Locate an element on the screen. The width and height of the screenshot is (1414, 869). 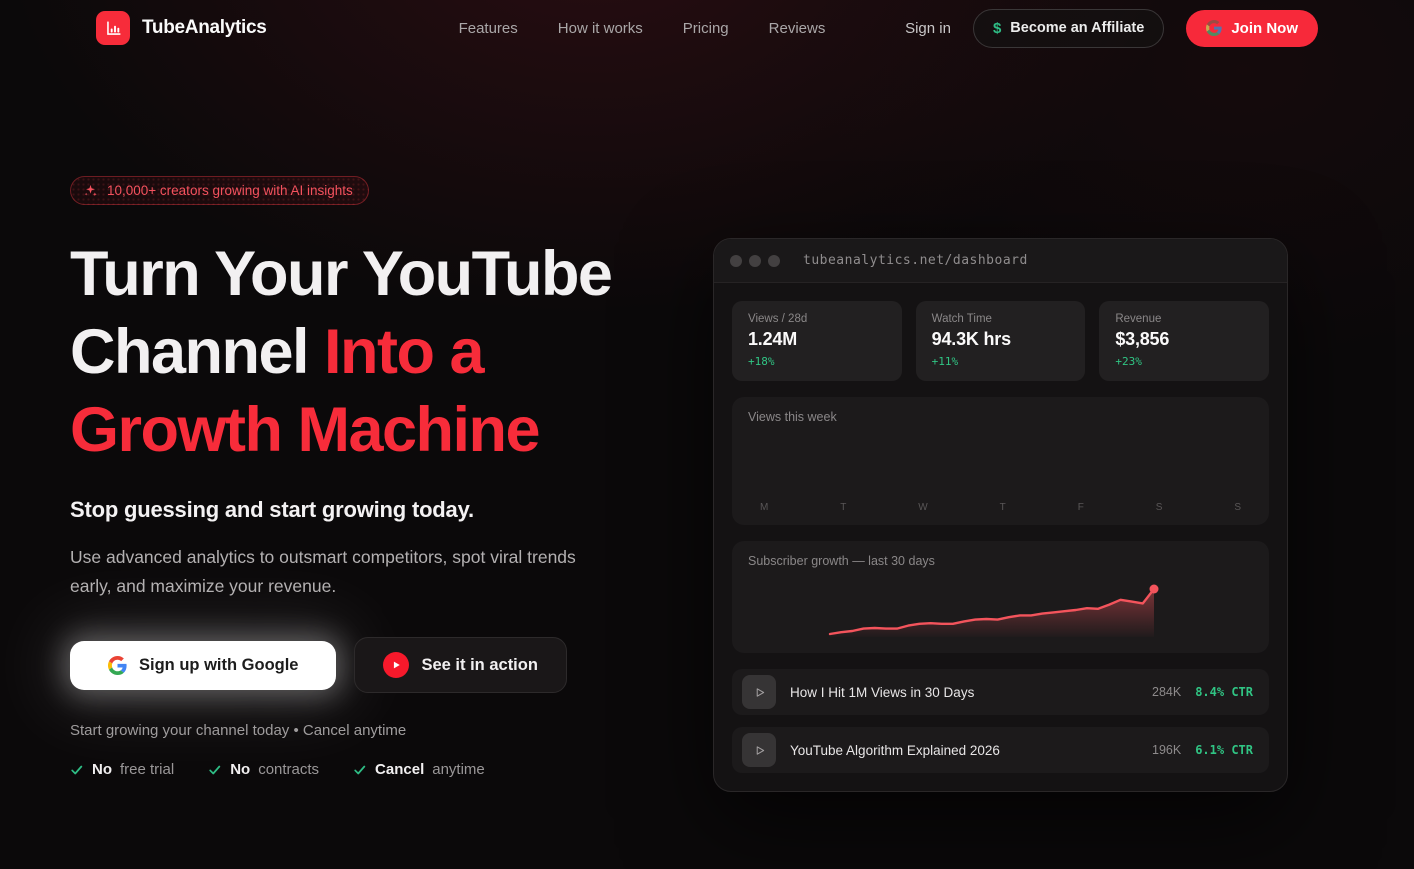
sparkles-icon is located at coordinates (90, 190).